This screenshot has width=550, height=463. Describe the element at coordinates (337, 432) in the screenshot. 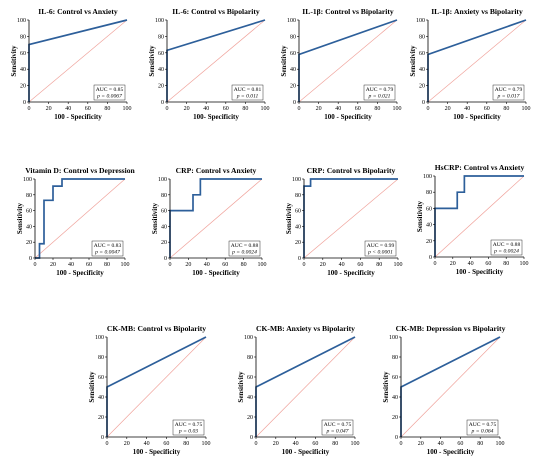

I see `p-value: p = 0.047` at that location.